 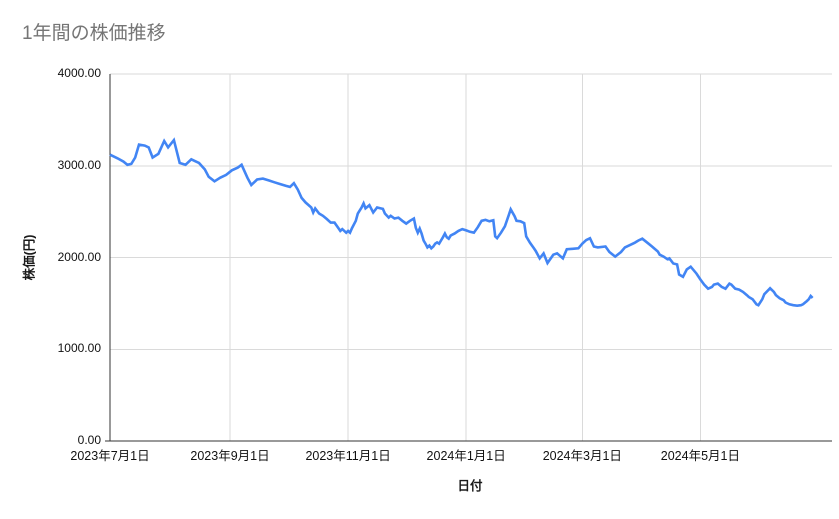 What do you see at coordinates (700, 456) in the screenshot?
I see `x-tick-label: 2024年5月1日` at bounding box center [700, 456].